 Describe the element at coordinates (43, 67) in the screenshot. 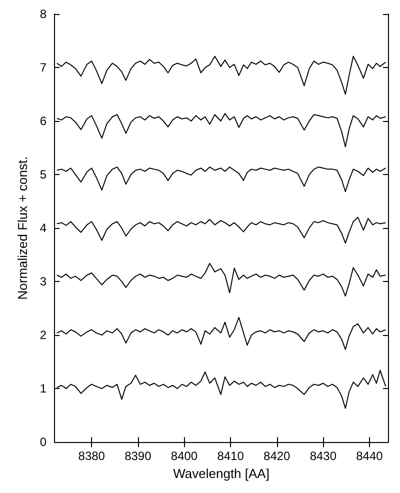

I see `y-tick-label: 7` at that location.